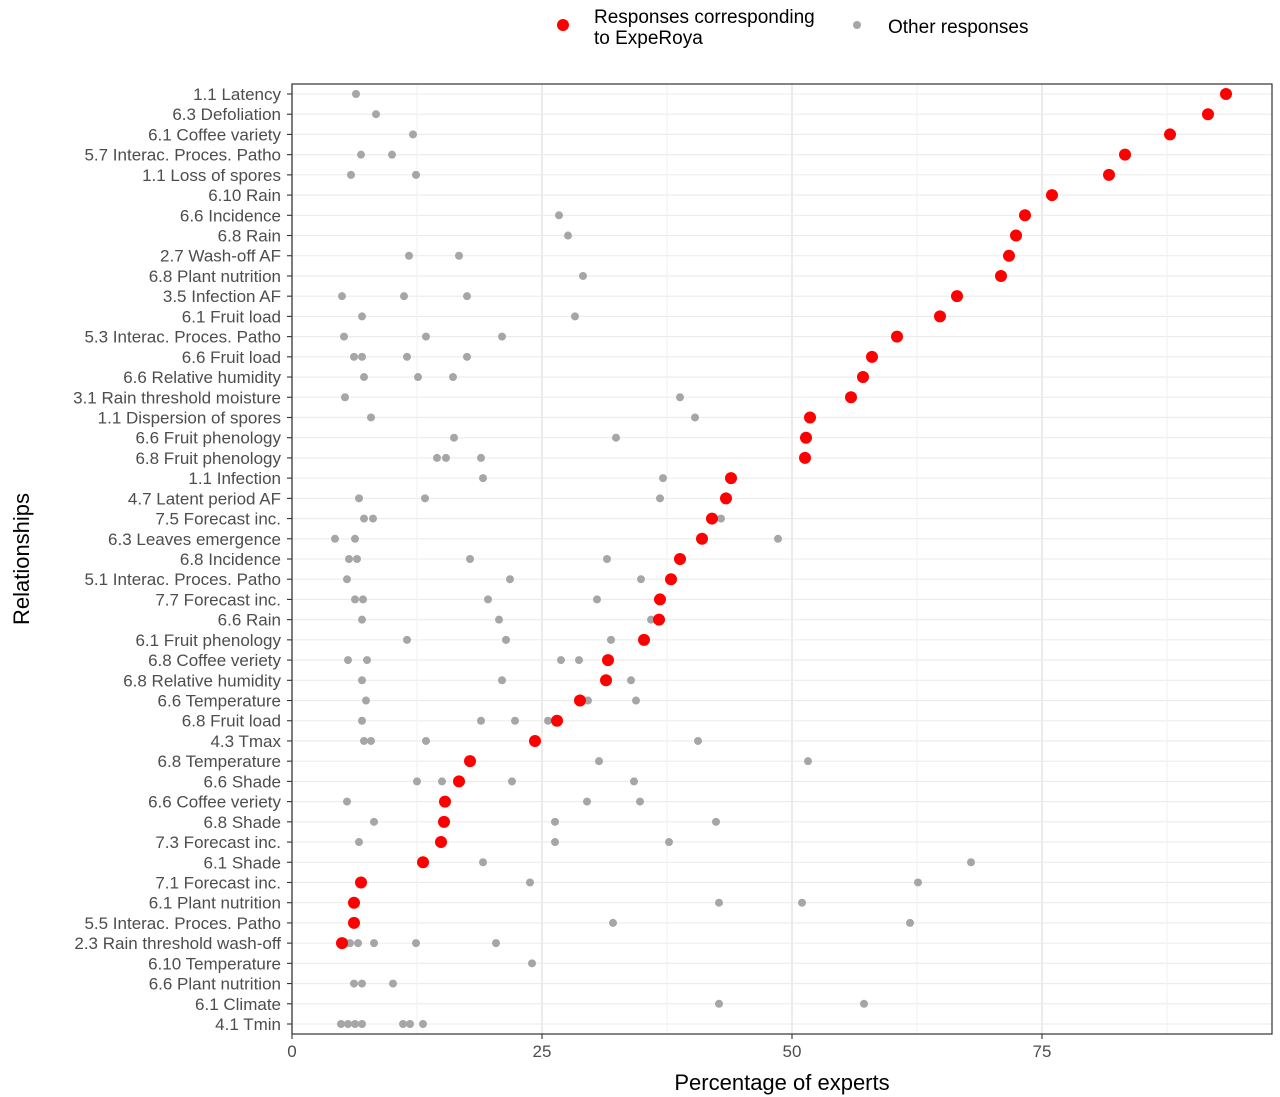  Describe the element at coordinates (218, 599) in the screenshot. I see `y-tick-label: 7.7 Forecast inc.` at that location.